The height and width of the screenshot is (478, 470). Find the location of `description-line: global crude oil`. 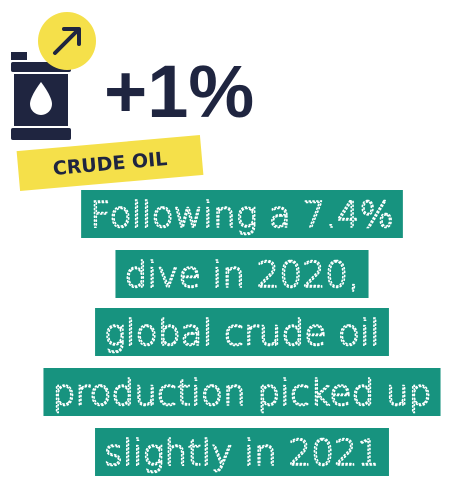

description-line: global crude oil is located at coordinates (242, 333).